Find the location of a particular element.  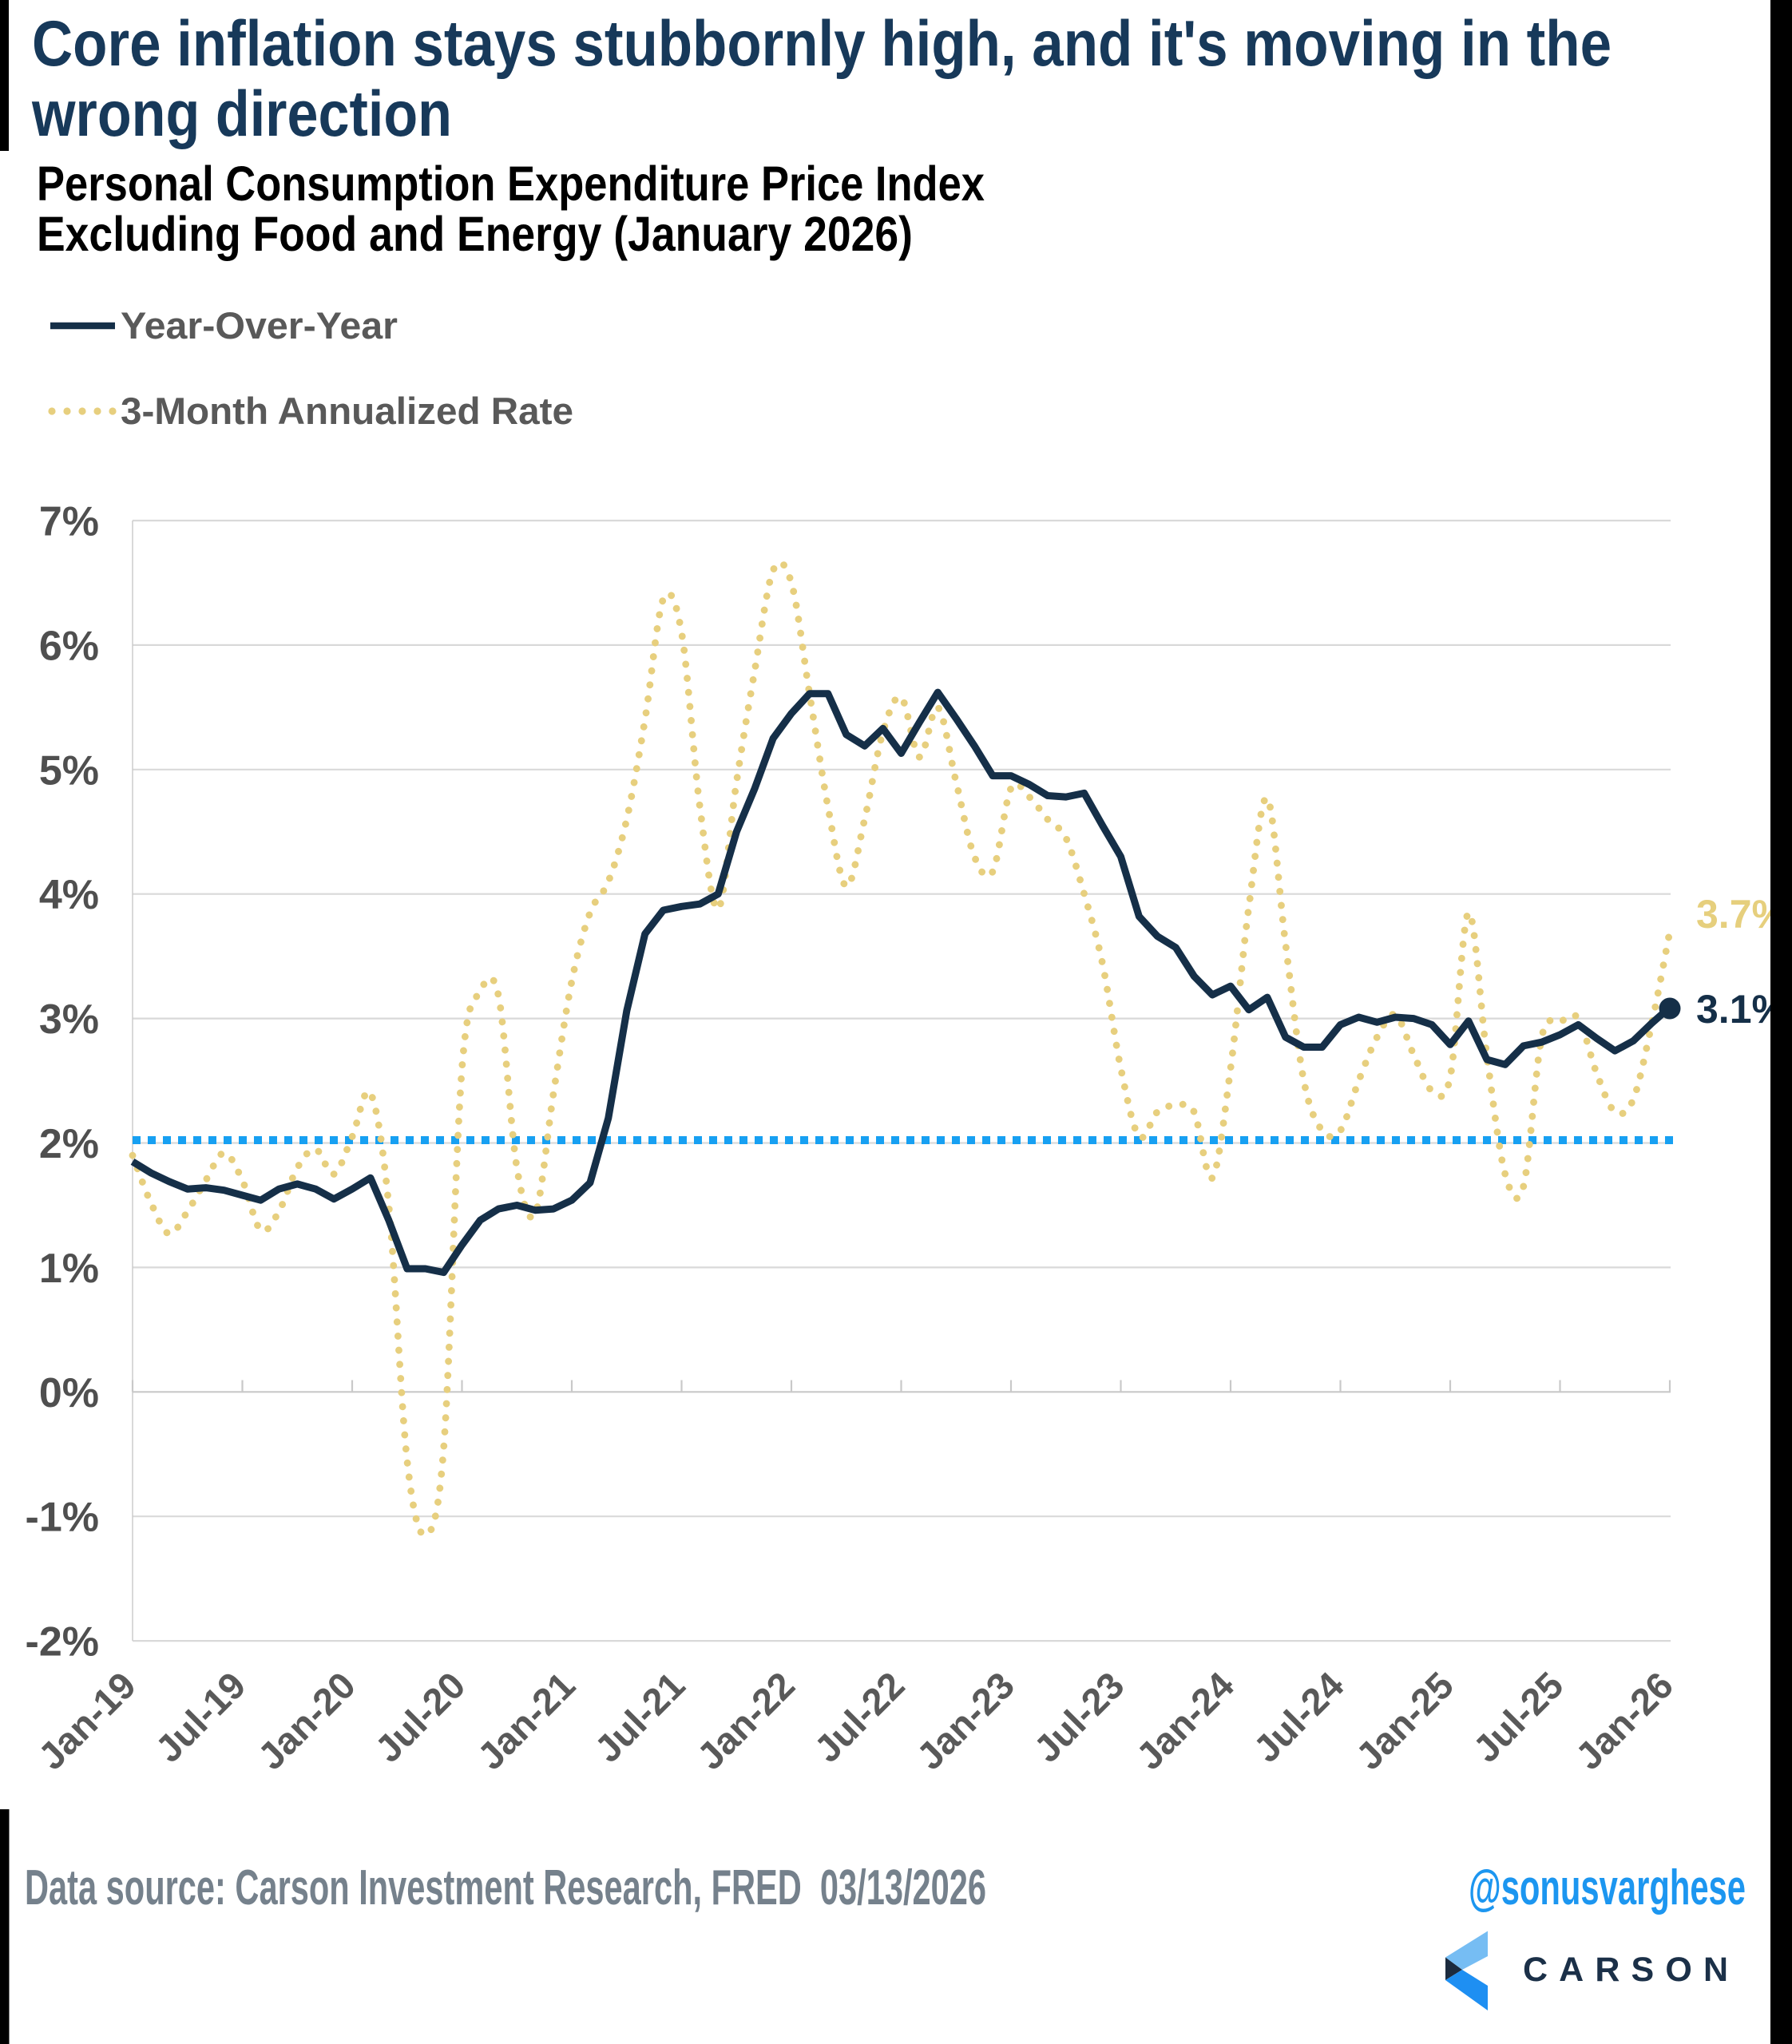

svg-text: 3-Month Annualized Rate is located at coordinates (347, 411).